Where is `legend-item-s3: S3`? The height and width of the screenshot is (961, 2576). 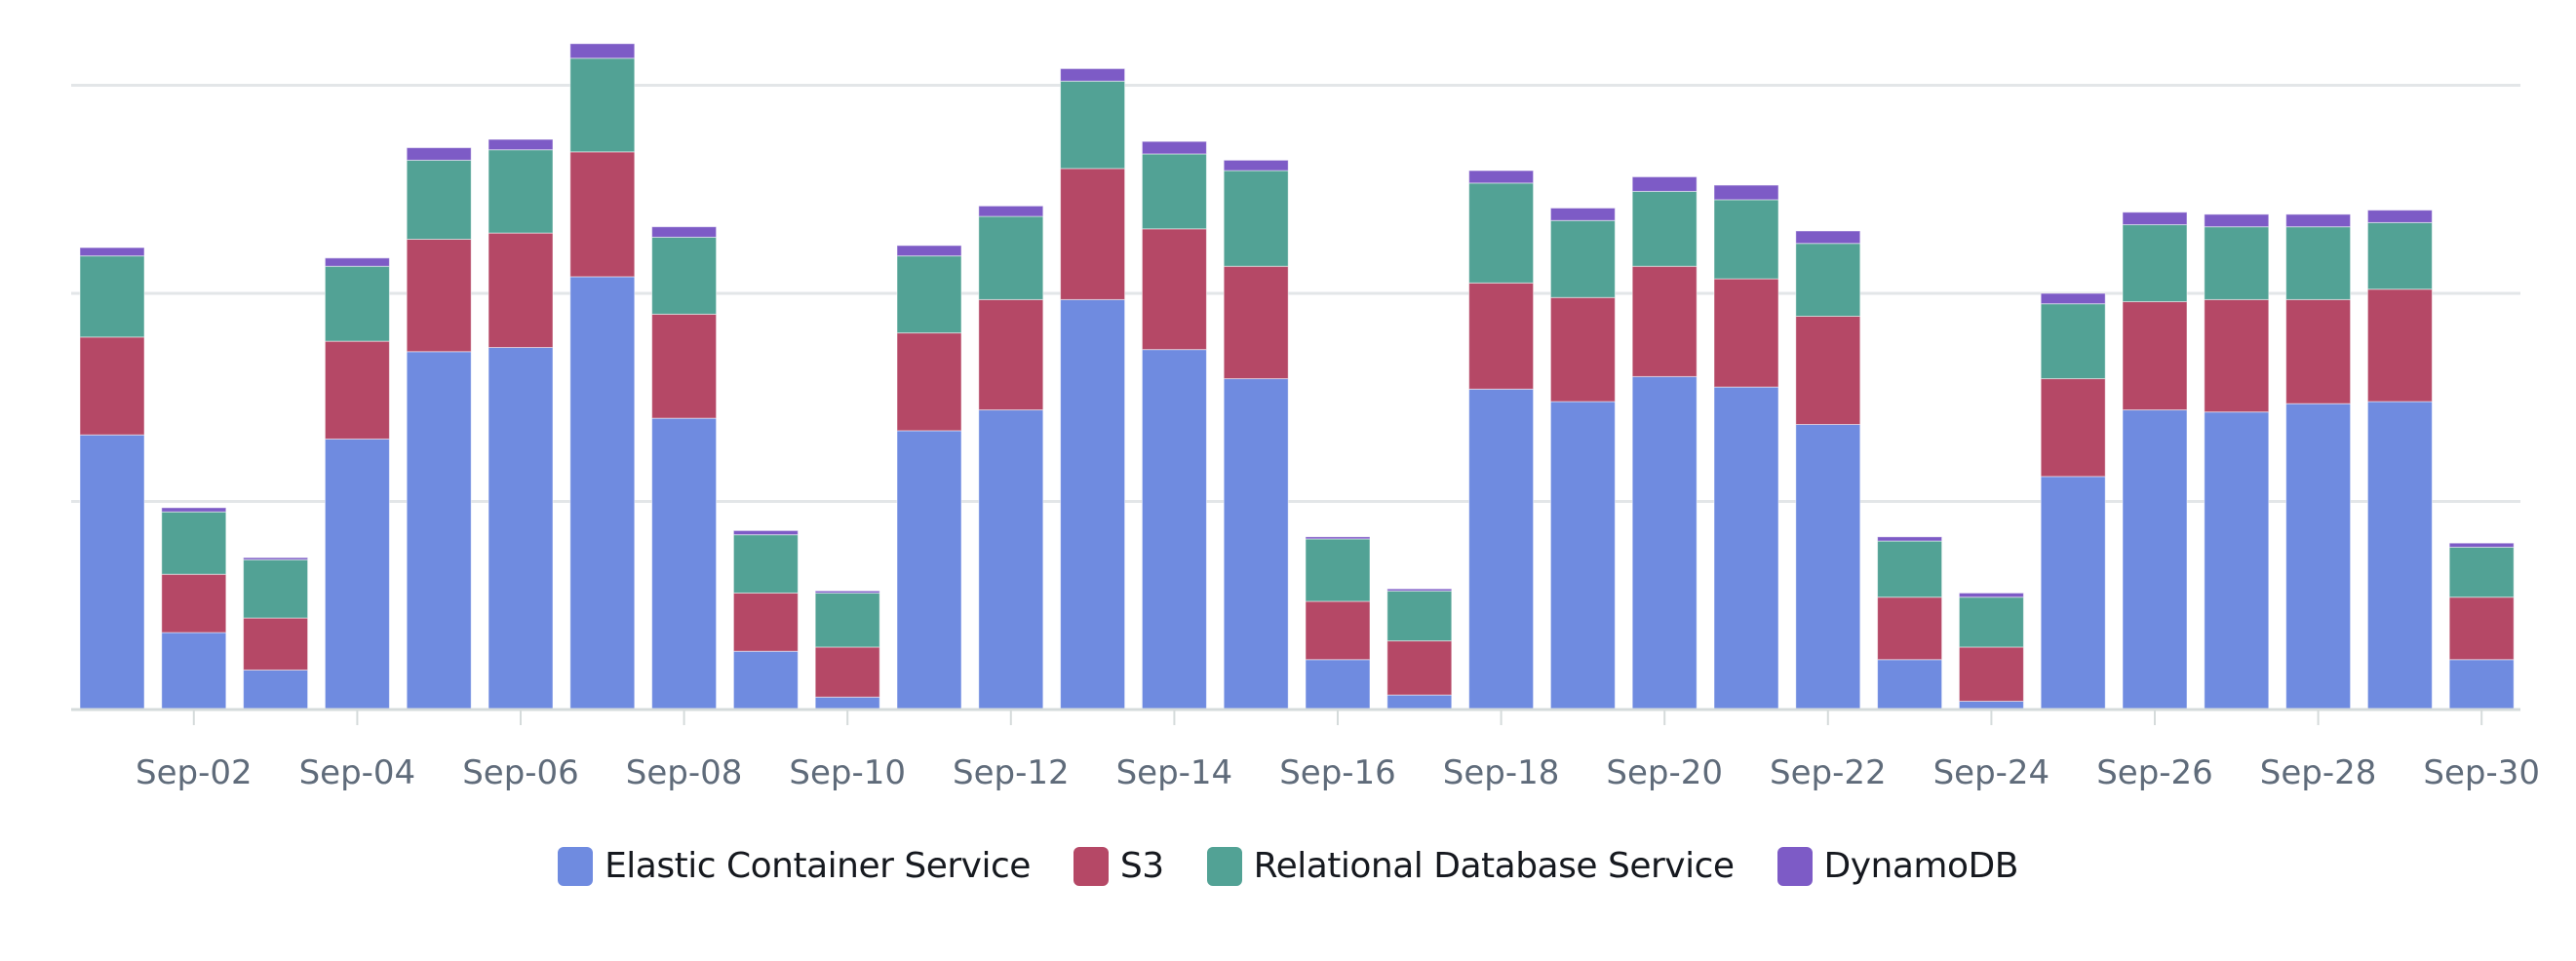 legend-item-s3: S3 is located at coordinates (1118, 866).